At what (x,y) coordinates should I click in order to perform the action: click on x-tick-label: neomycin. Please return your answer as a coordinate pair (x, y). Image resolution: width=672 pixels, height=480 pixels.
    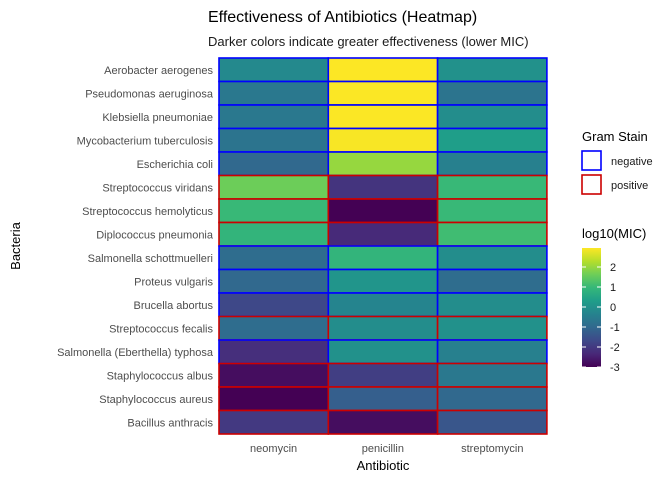
    Looking at the image, I should click on (273, 449).